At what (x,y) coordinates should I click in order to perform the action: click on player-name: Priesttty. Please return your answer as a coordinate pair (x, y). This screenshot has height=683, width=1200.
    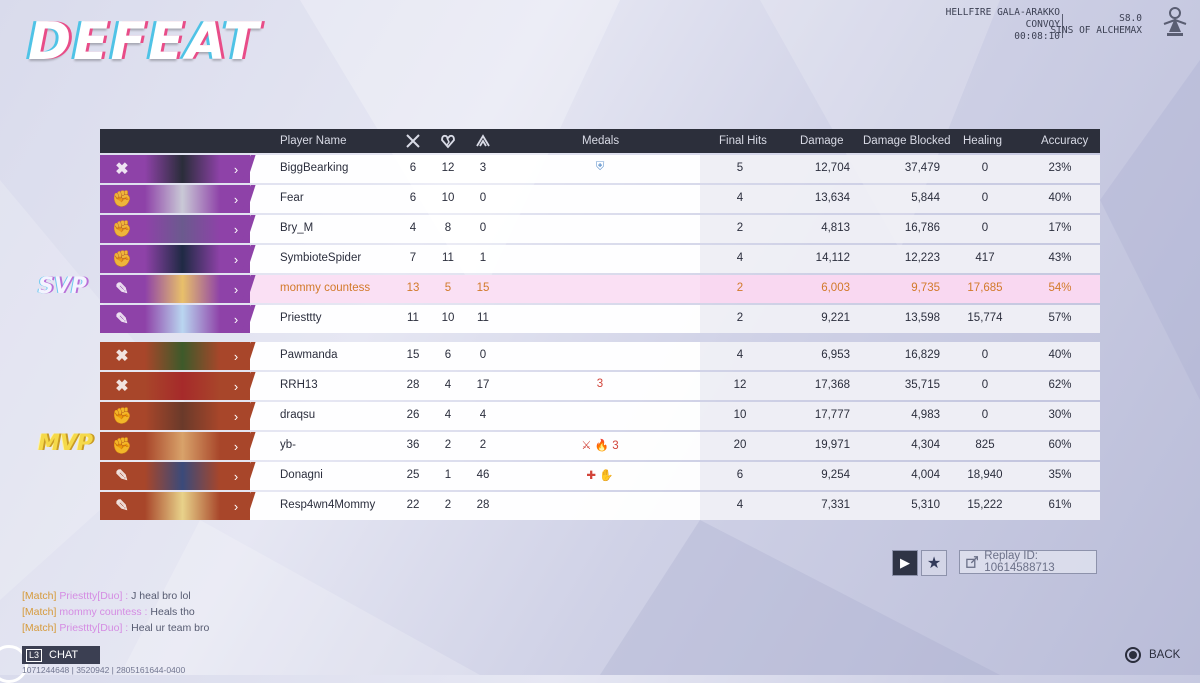
    Looking at the image, I should click on (301, 318).